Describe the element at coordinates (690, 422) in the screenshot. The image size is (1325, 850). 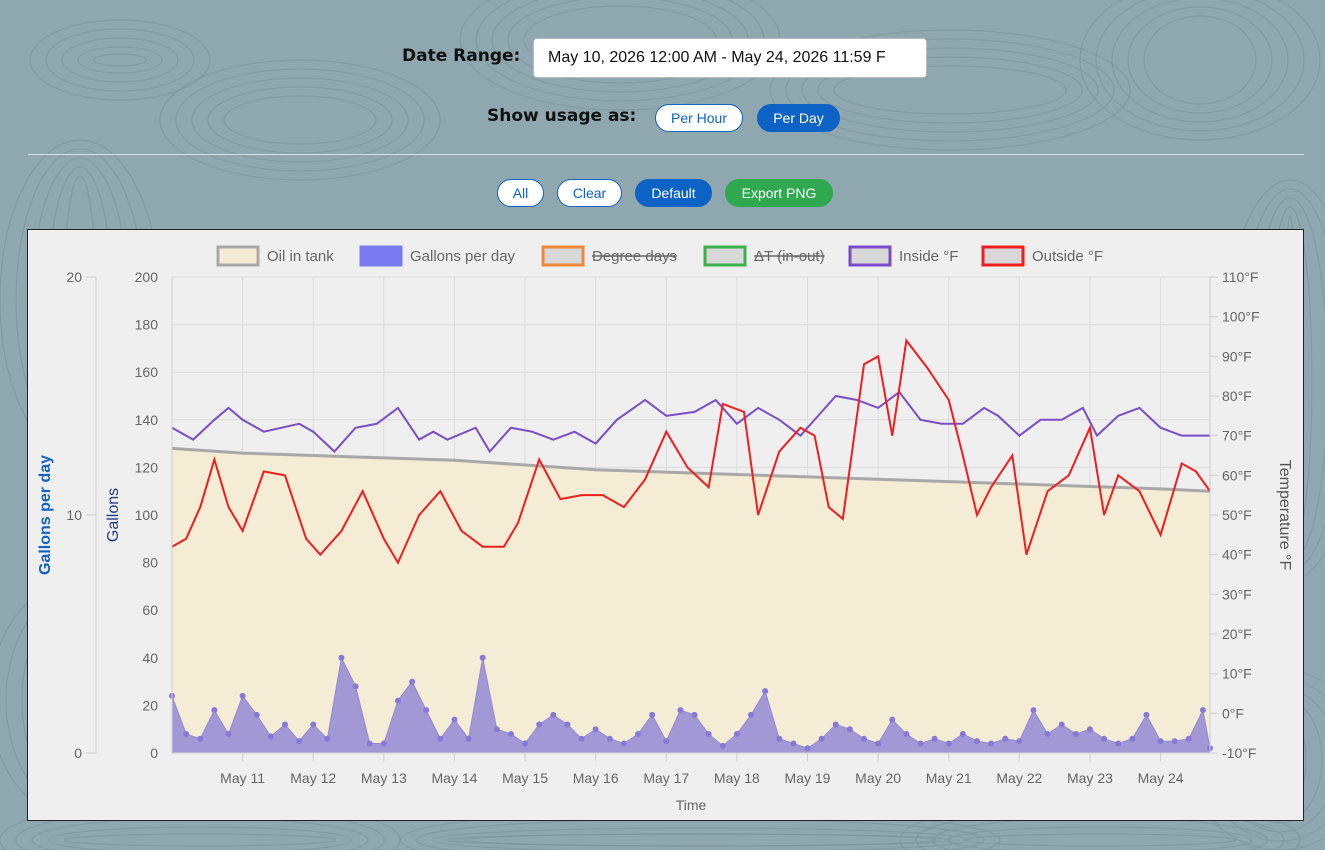
I see `inside-temp-line` at that location.